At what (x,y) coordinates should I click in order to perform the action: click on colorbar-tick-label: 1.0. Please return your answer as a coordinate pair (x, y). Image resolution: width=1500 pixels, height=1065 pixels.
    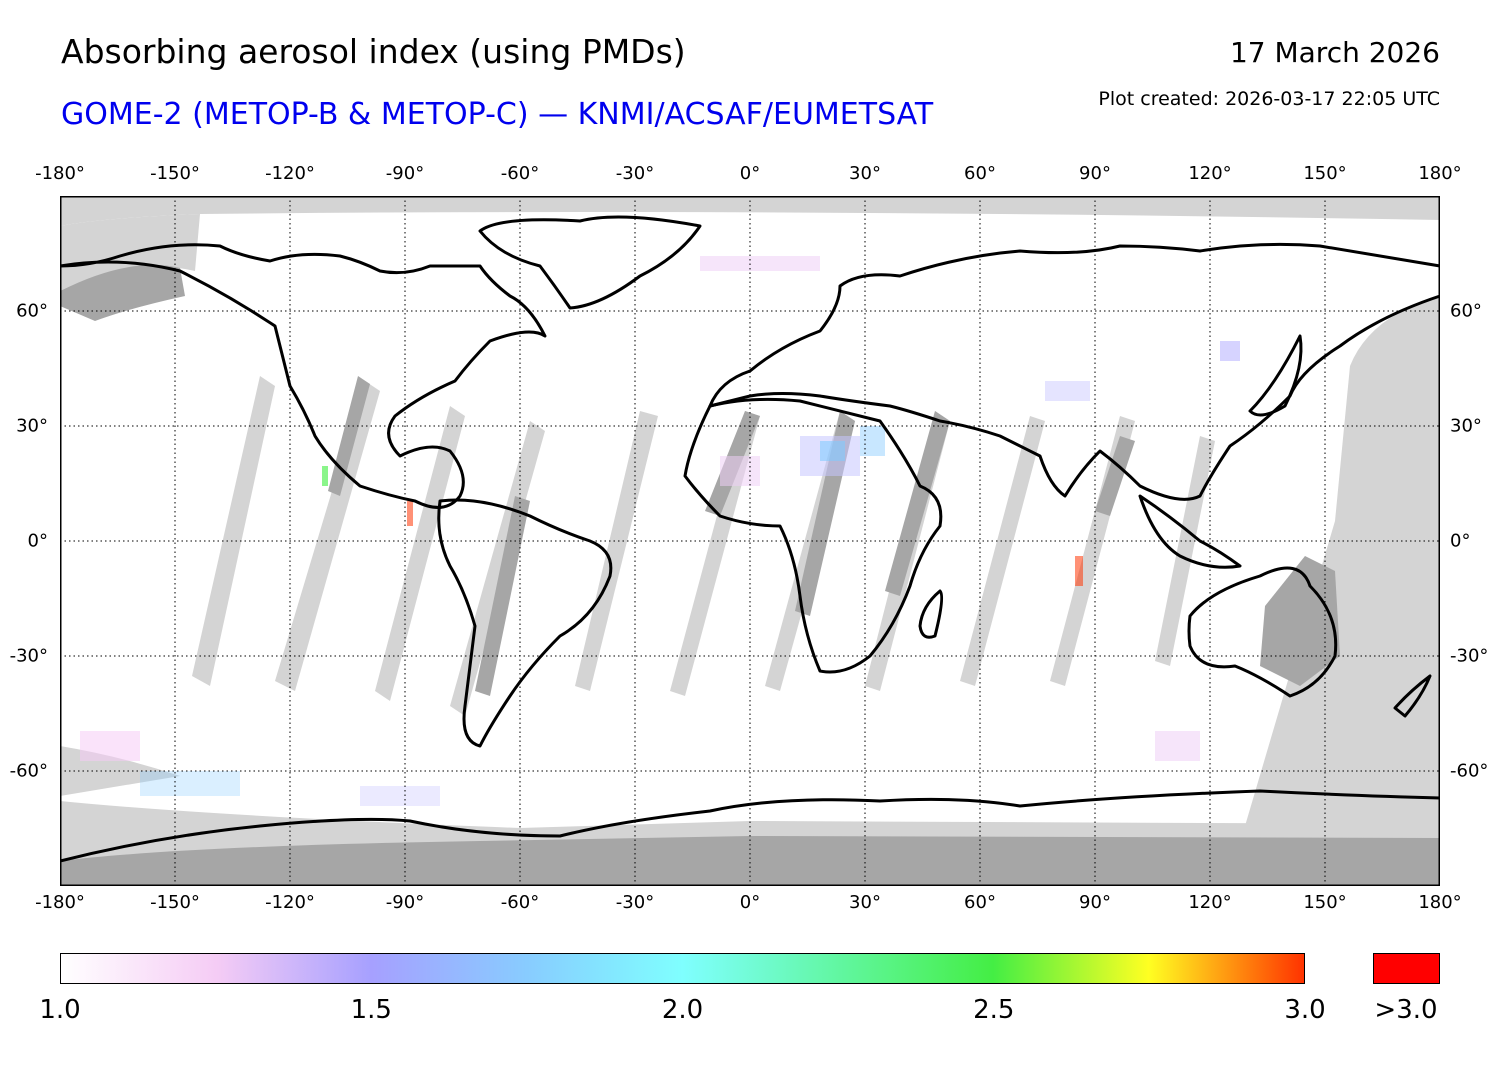
    Looking at the image, I should click on (60, 1010).